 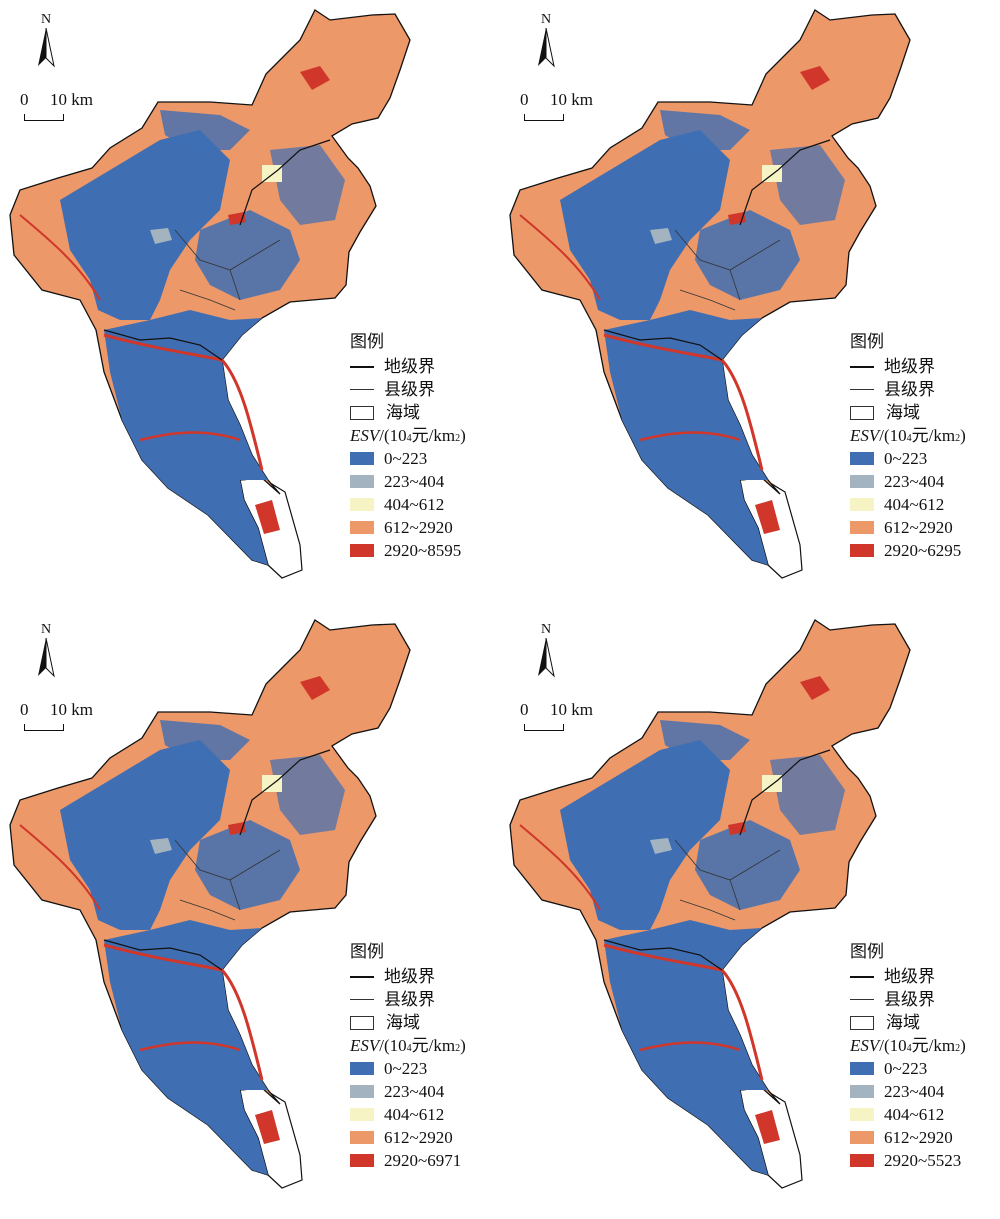 I want to click on legend-class-row: 2920~6295, so click(x=925, y=550).